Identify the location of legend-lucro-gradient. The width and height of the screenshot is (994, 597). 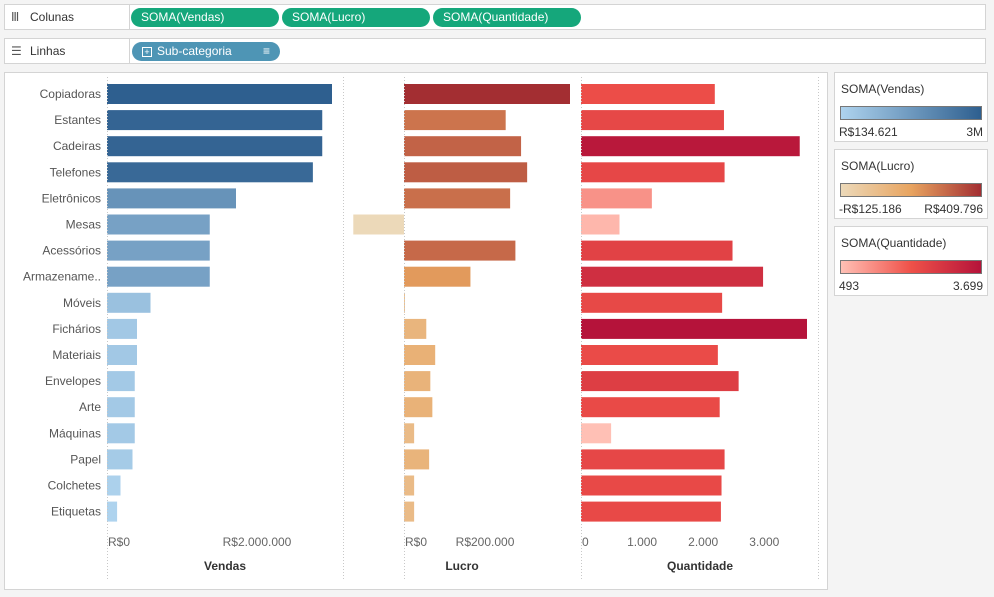
(911, 190).